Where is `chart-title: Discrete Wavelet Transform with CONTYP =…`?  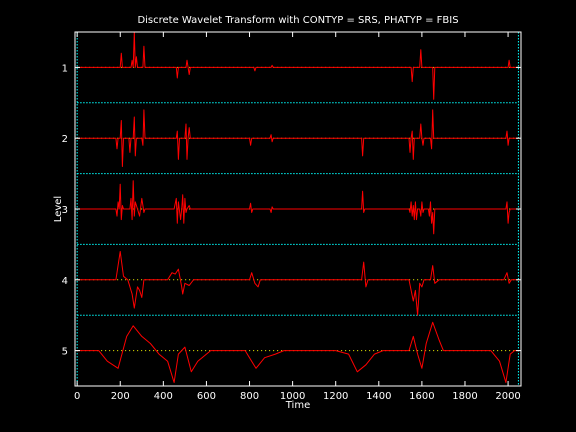 chart-title: Discrete Wavelet Transform with CONTYP =… is located at coordinates (297, 20).